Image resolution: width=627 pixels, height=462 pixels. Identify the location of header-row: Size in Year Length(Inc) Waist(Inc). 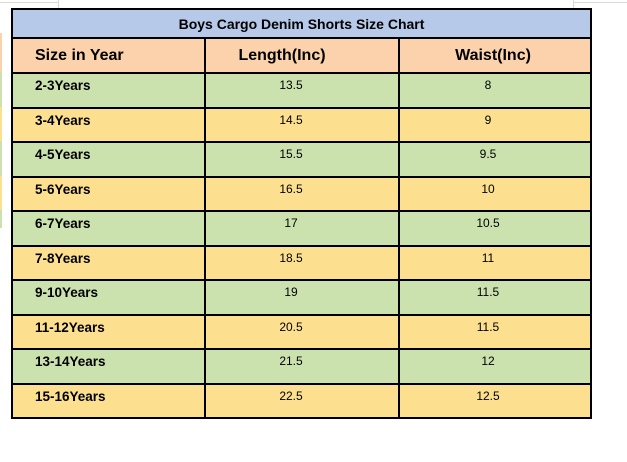
(301, 55).